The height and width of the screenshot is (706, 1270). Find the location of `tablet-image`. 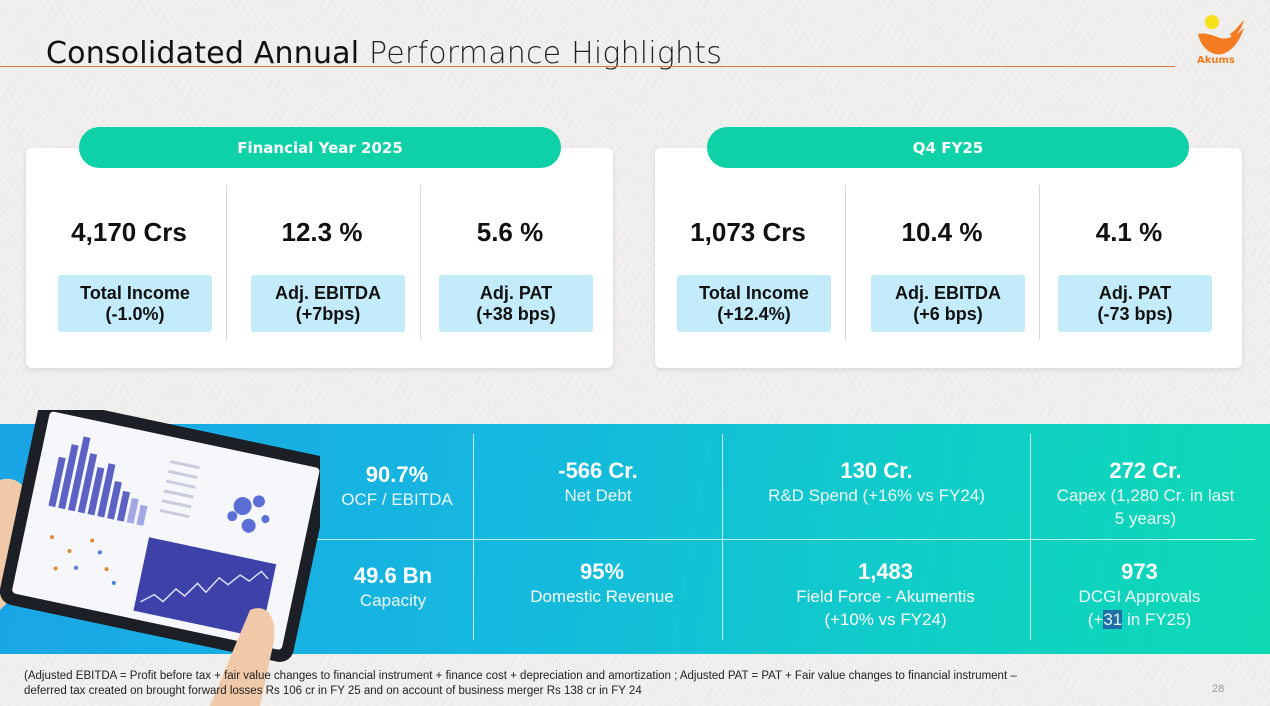

tablet-image is located at coordinates (160, 558).